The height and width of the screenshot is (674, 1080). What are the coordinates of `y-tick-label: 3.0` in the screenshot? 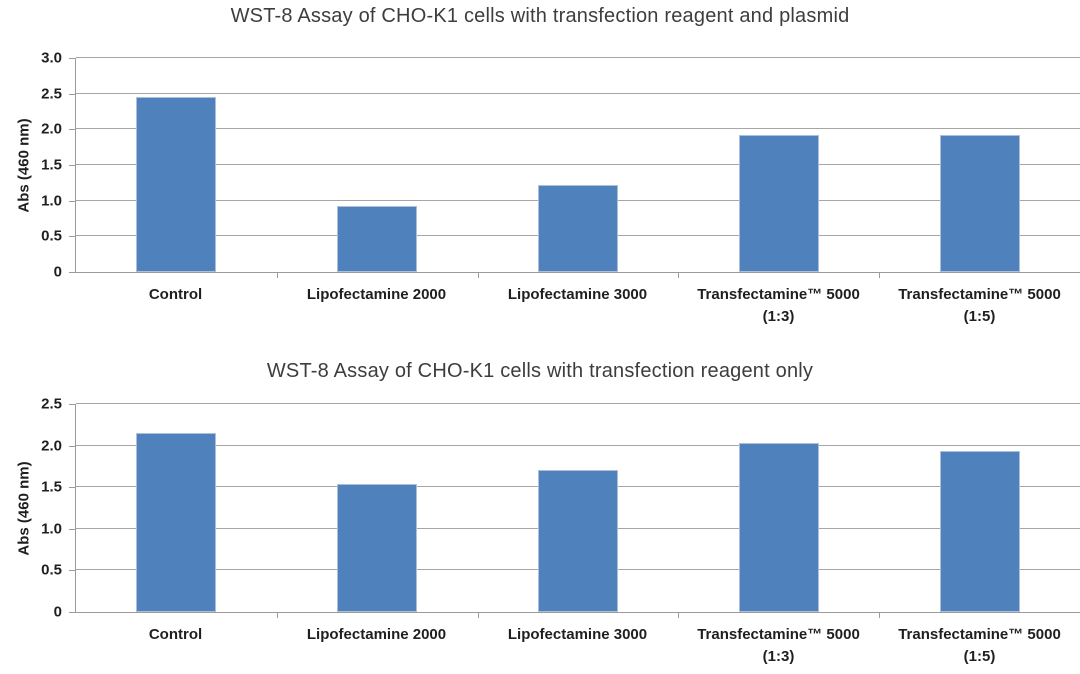 It's located at (51, 58).